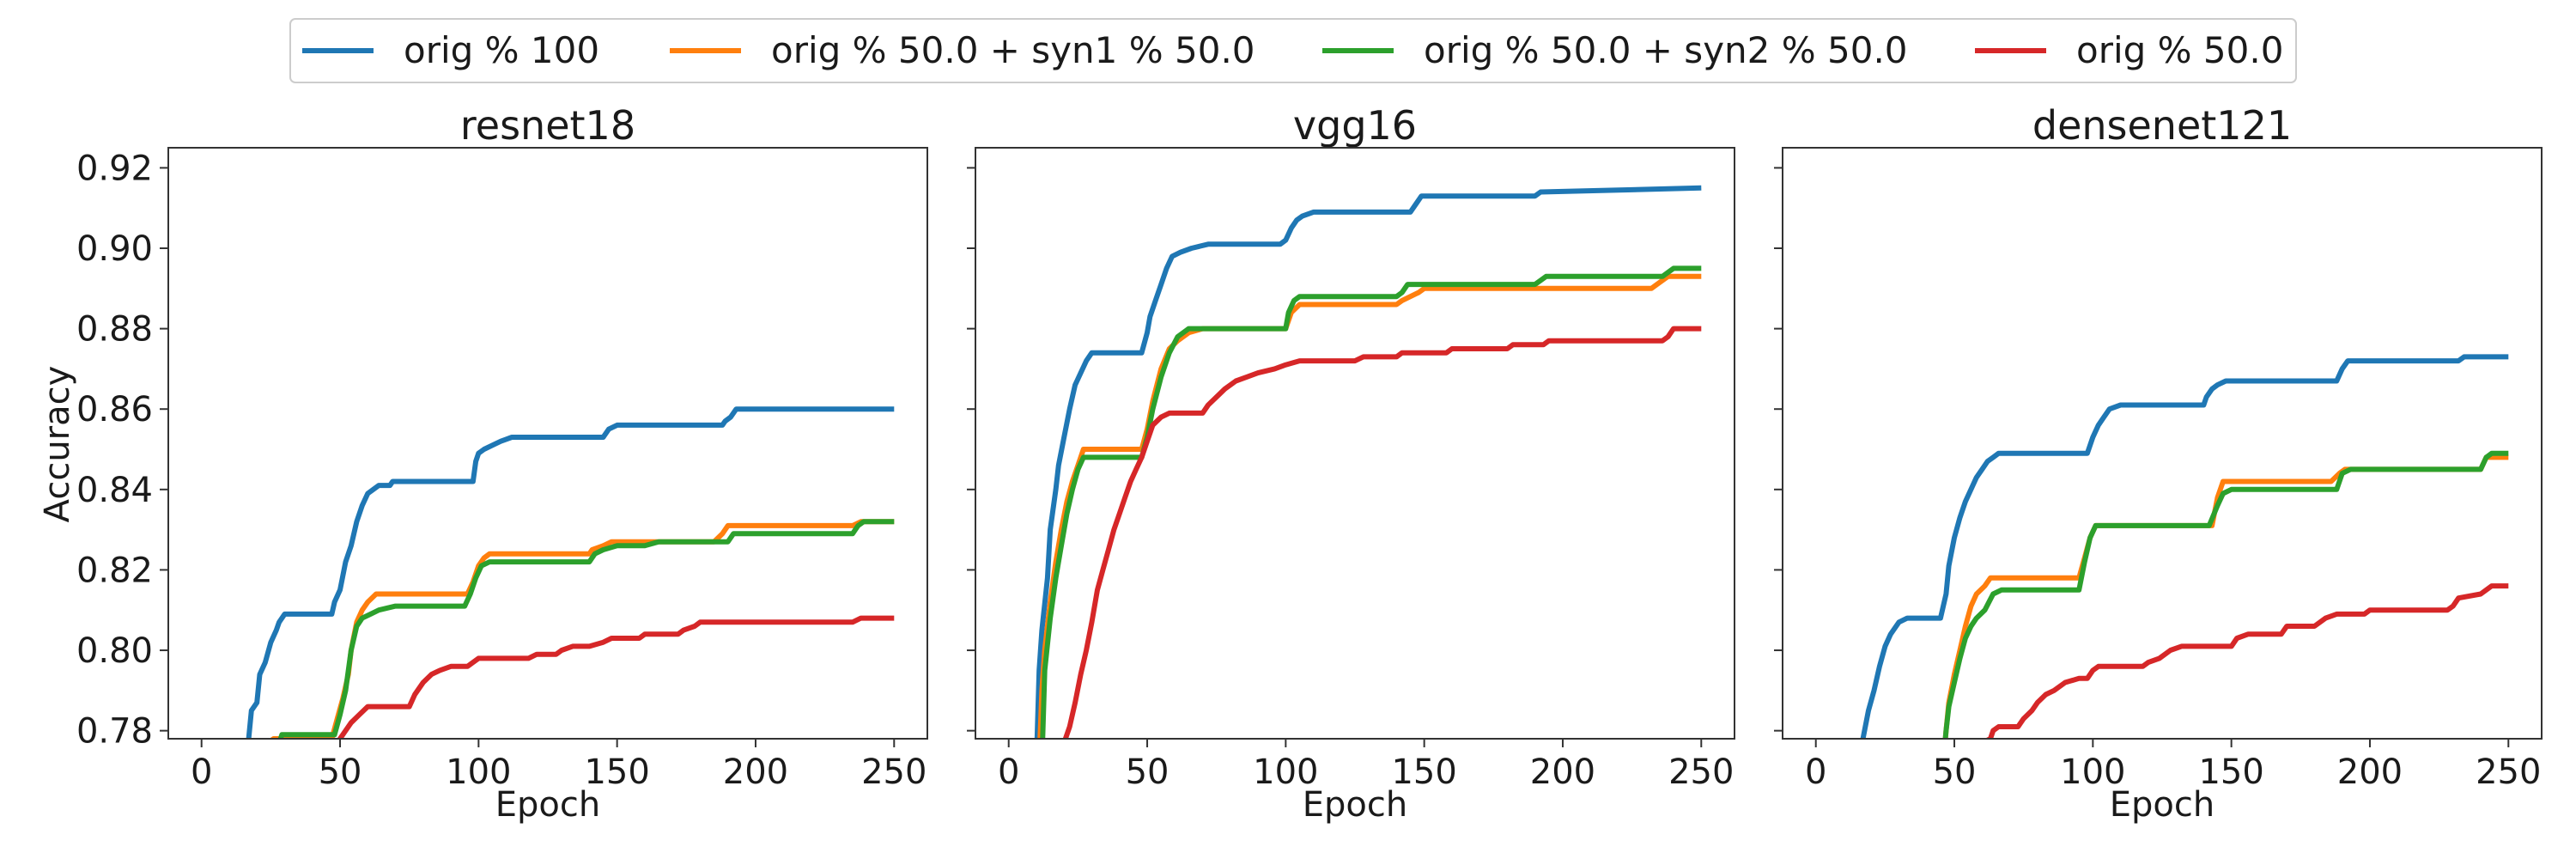  Describe the element at coordinates (2162, 126) in the screenshot. I see `panel-title: densenet121` at that location.